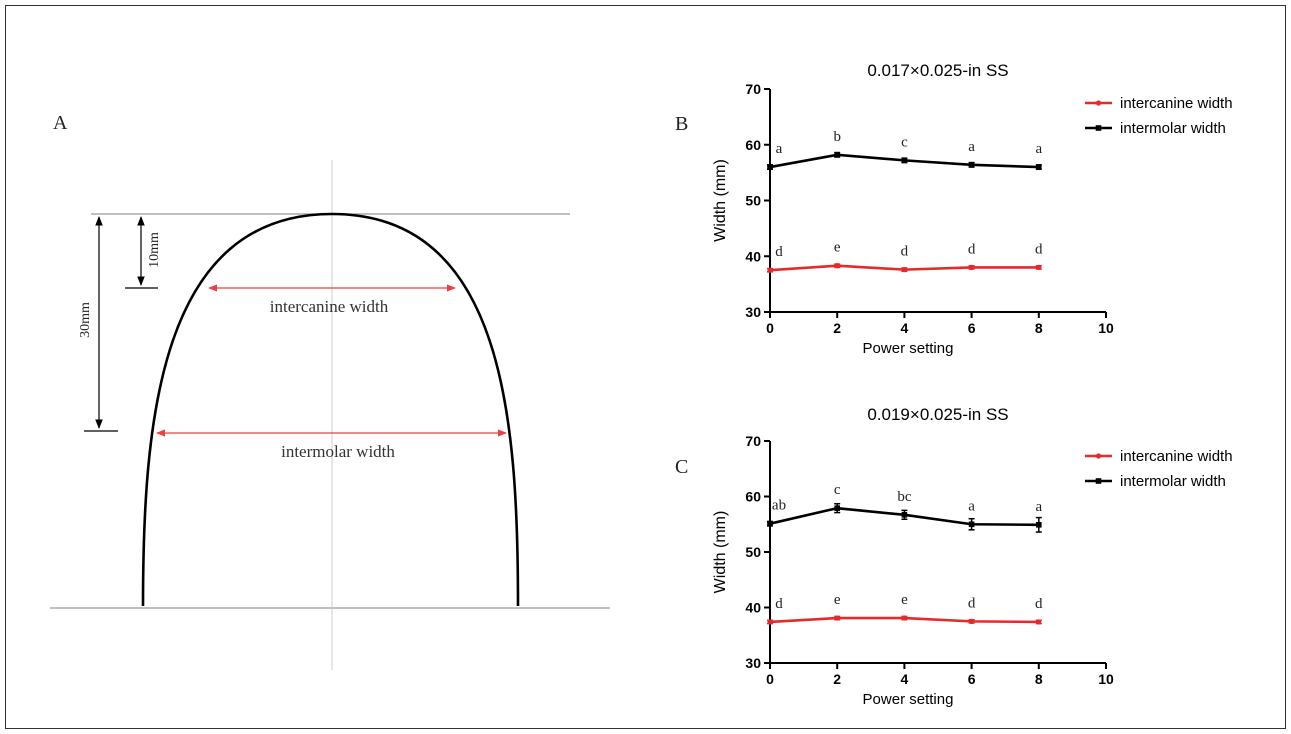 Image resolution: width=1291 pixels, height=734 pixels. What do you see at coordinates (1098, 481) in the screenshot?
I see `chart-c-legend-intermolar-marker` at bounding box center [1098, 481].